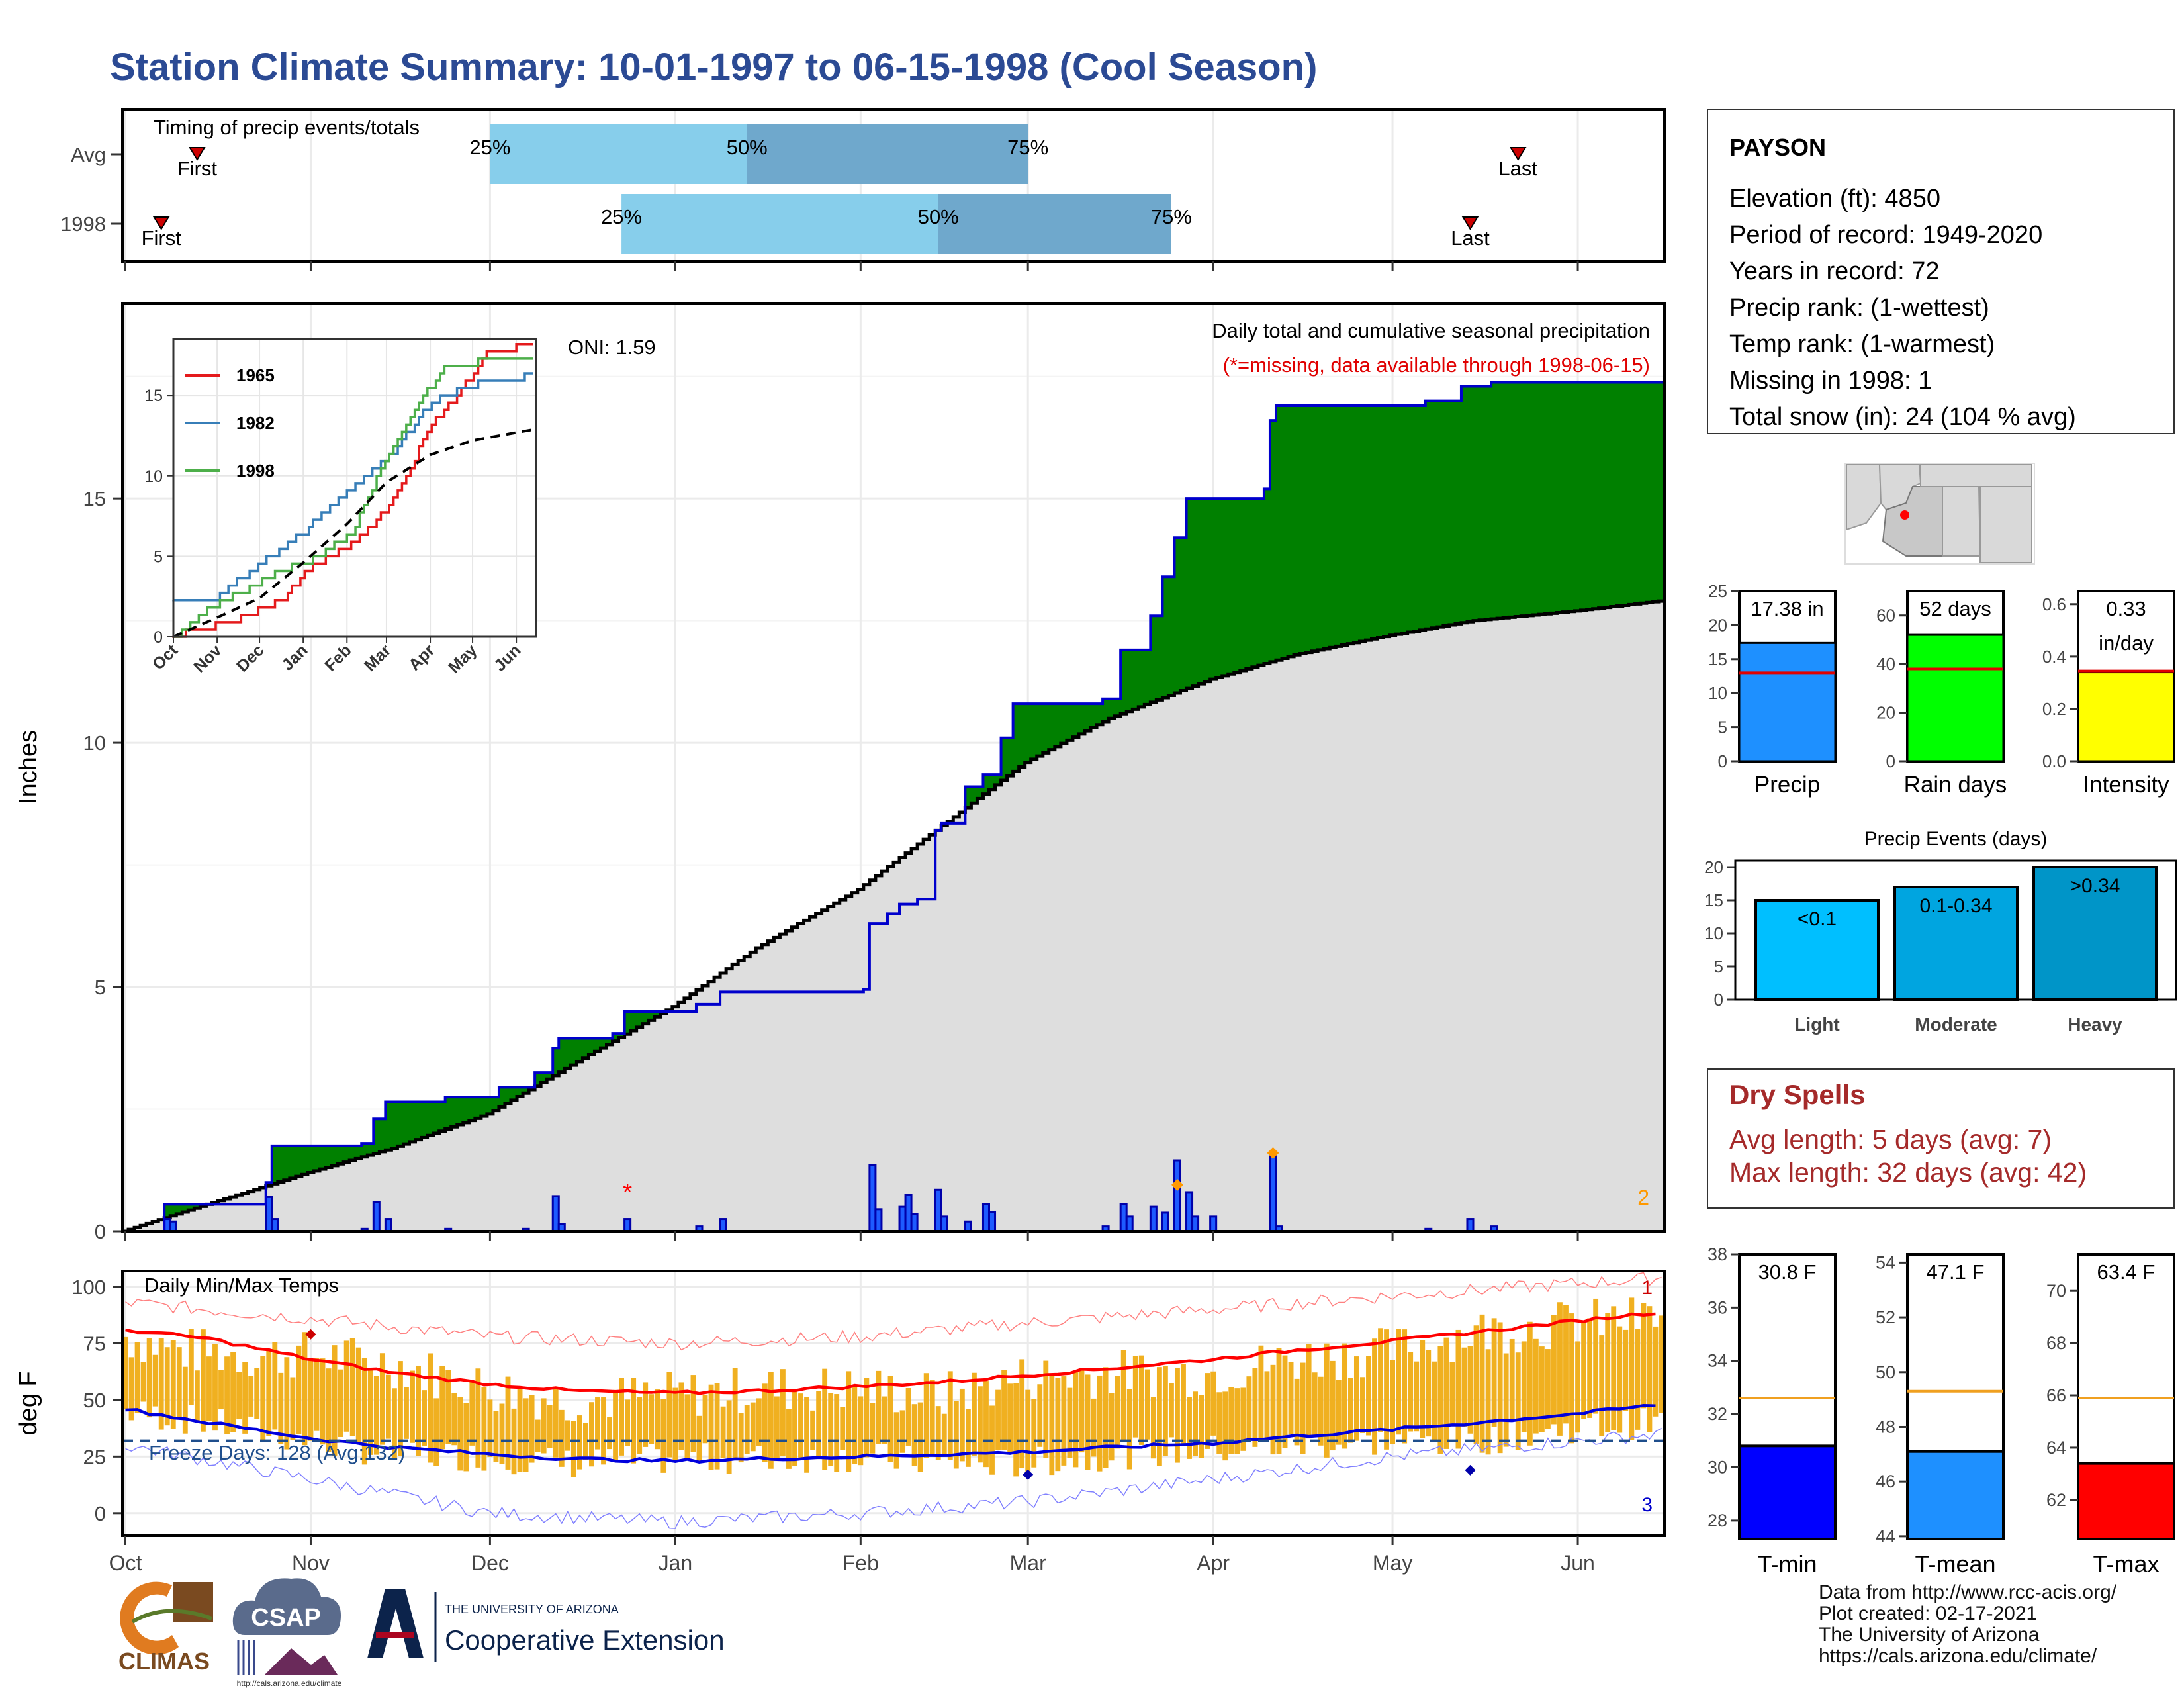 Image resolution: width=2184 pixels, height=1688 pixels. I want to click on inset-series-line-1982, so click(353, 487).